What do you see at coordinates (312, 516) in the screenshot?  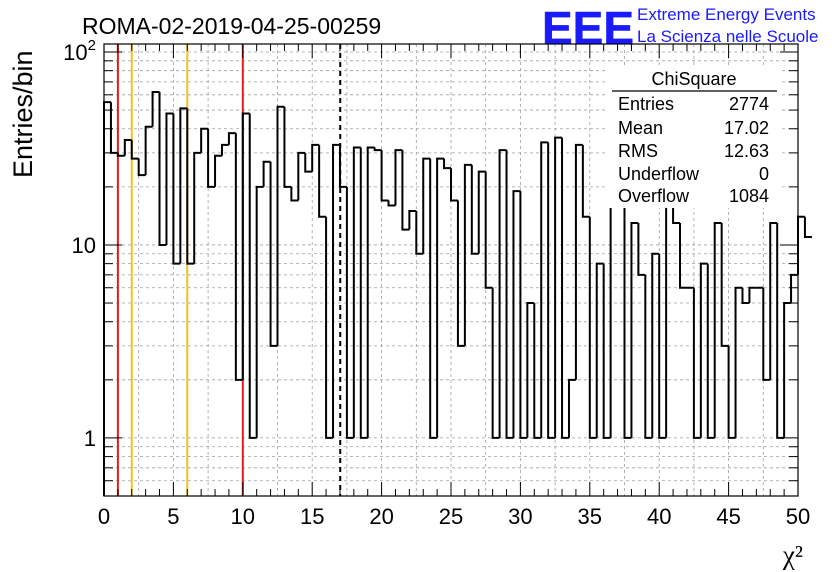 I see `x-tick-label: 15` at bounding box center [312, 516].